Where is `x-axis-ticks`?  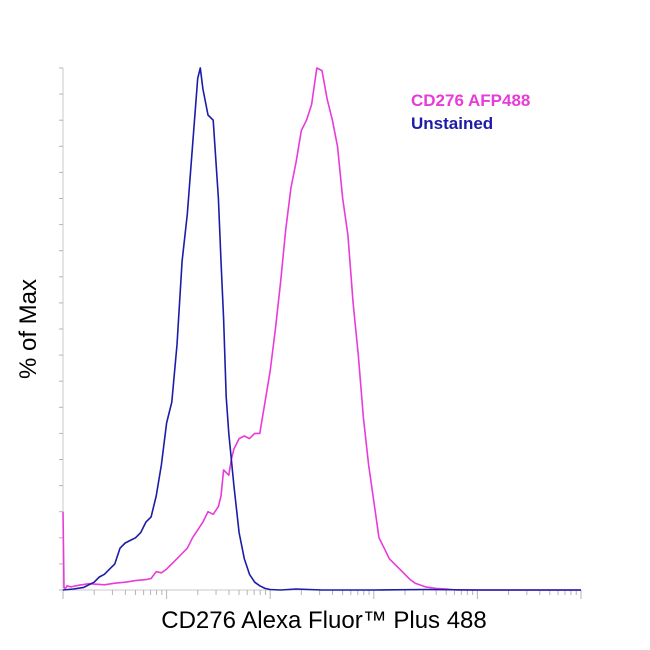 x-axis-ticks is located at coordinates (322, 594).